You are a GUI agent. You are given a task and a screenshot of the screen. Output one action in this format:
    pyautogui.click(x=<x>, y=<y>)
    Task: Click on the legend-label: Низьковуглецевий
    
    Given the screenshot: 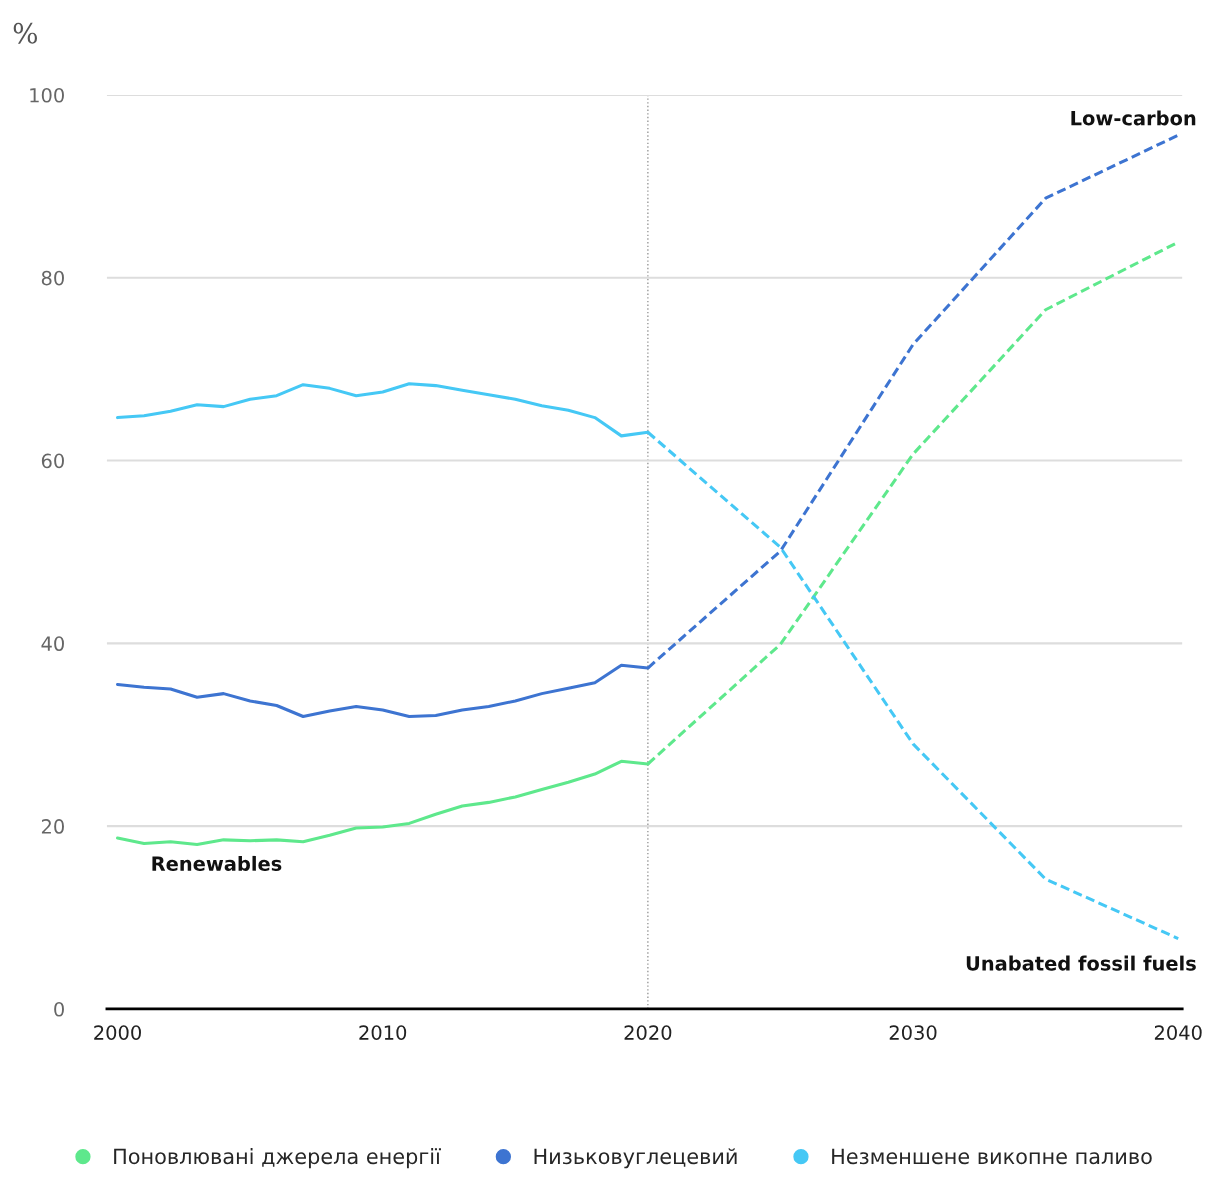 What is the action you would take?
    pyautogui.click(x=635, y=1158)
    